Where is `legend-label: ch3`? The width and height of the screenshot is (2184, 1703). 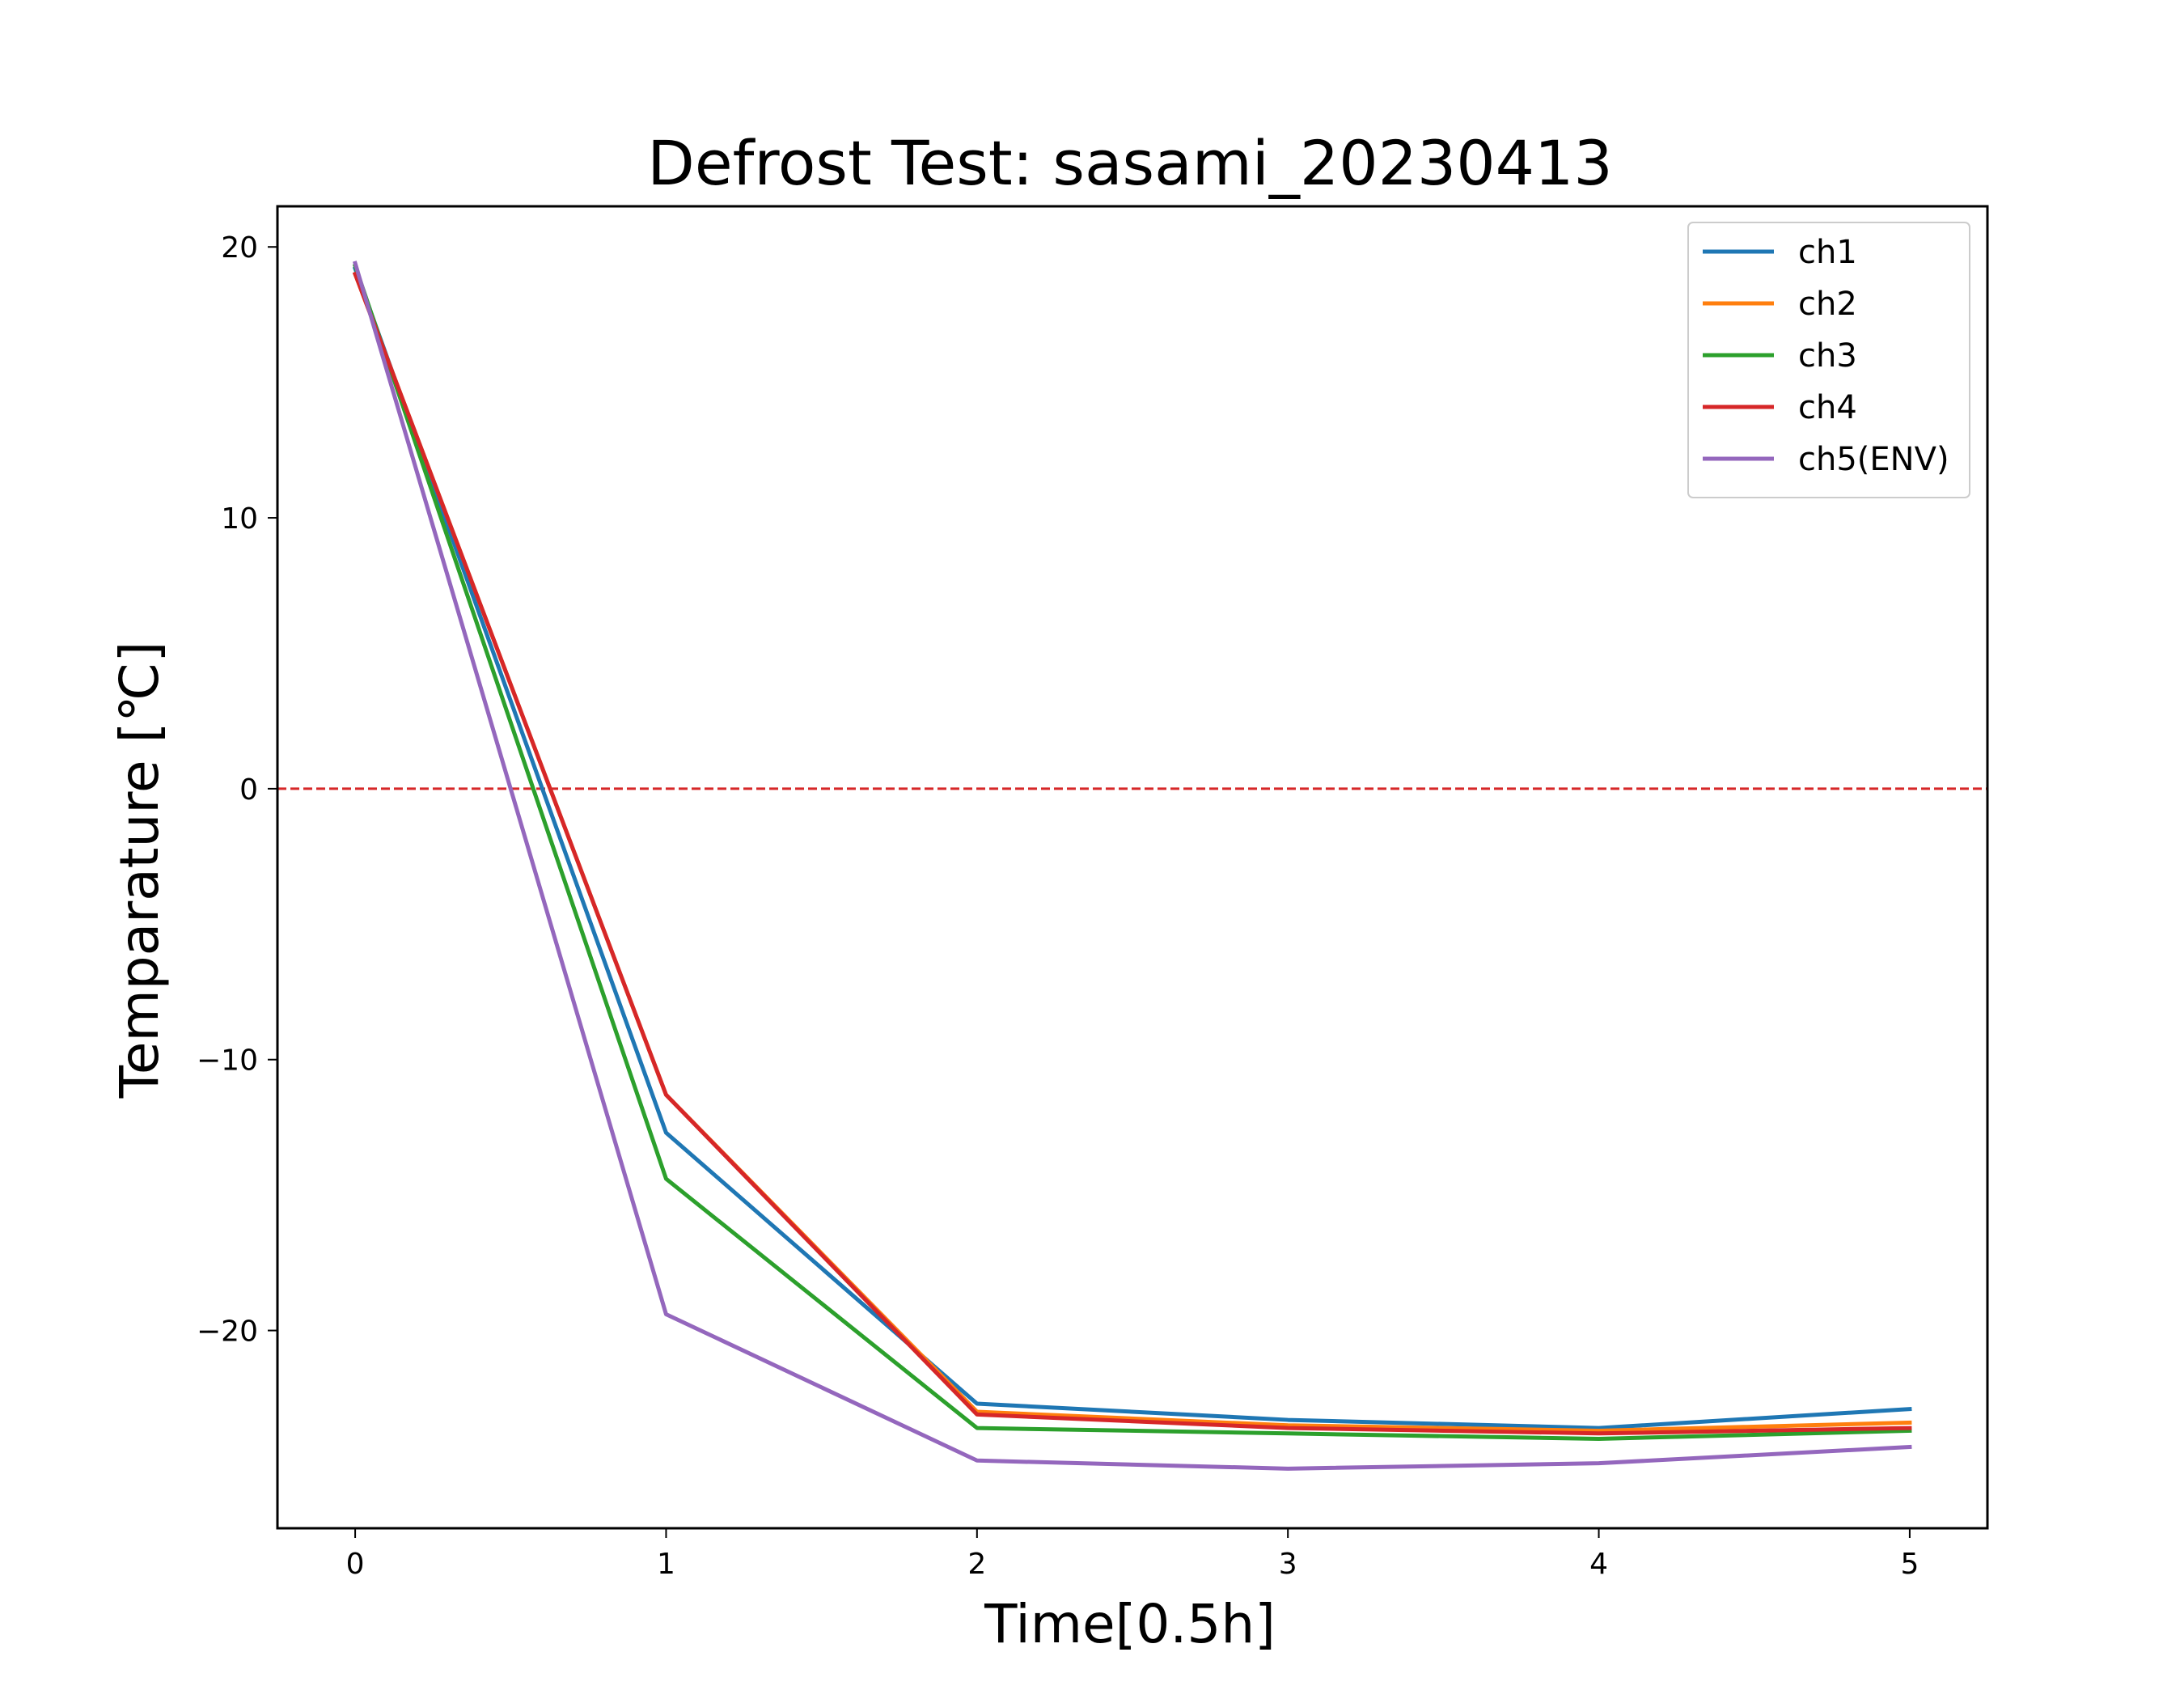
legend-label: ch3 is located at coordinates (1827, 356).